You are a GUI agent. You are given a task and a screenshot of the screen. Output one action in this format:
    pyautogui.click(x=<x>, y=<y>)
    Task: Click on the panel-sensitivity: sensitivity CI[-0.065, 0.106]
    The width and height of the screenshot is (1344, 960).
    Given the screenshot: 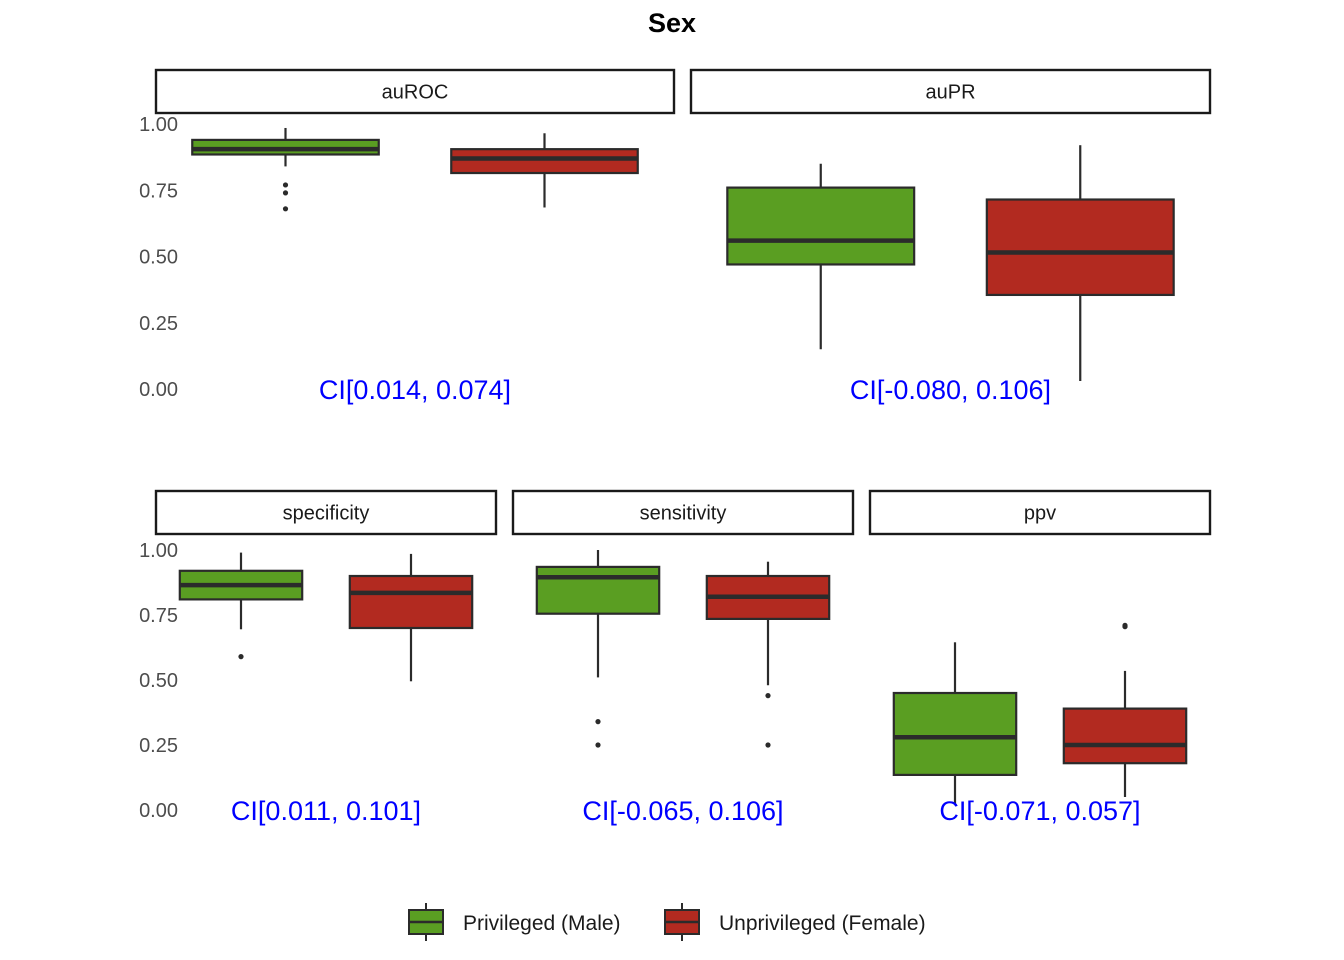 What is the action you would take?
    pyautogui.click(x=683, y=657)
    